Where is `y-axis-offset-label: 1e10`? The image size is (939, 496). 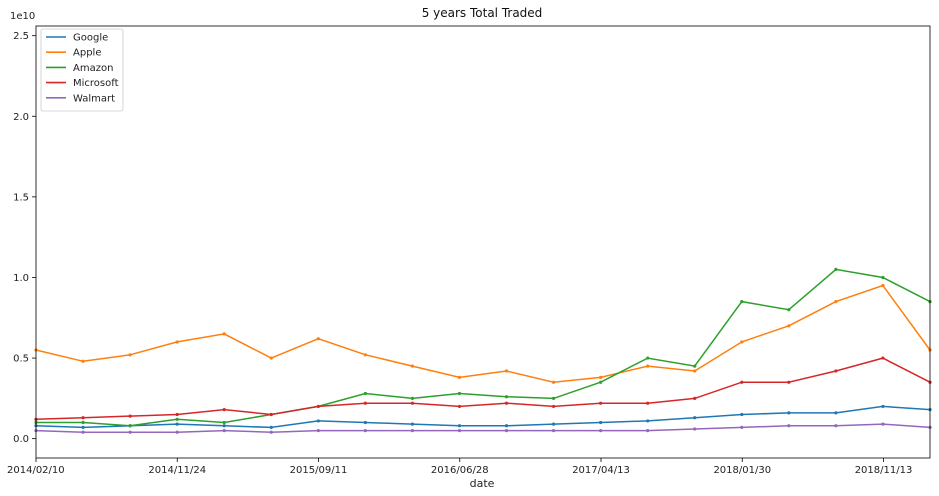
y-axis-offset-label: 1e10 is located at coordinates (22, 16).